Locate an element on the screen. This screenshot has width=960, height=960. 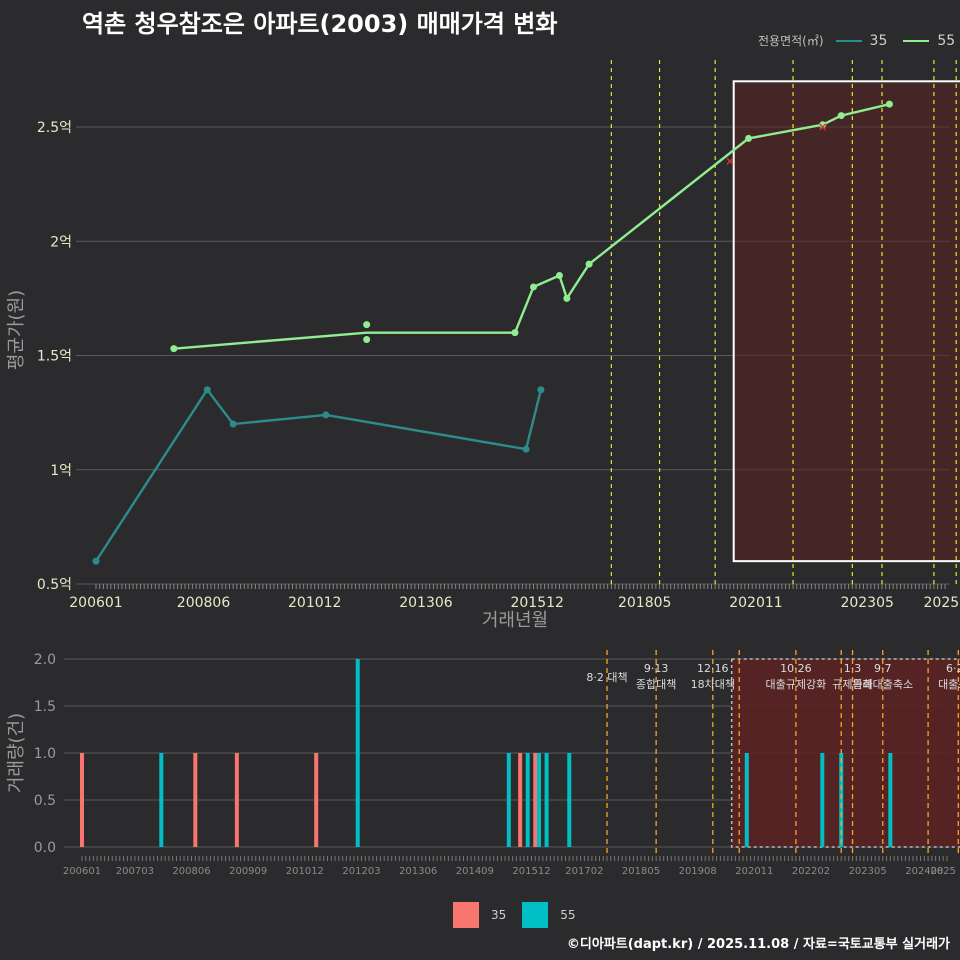
event-label-6-1: 대출규제 is located at coordinates (949, 684).